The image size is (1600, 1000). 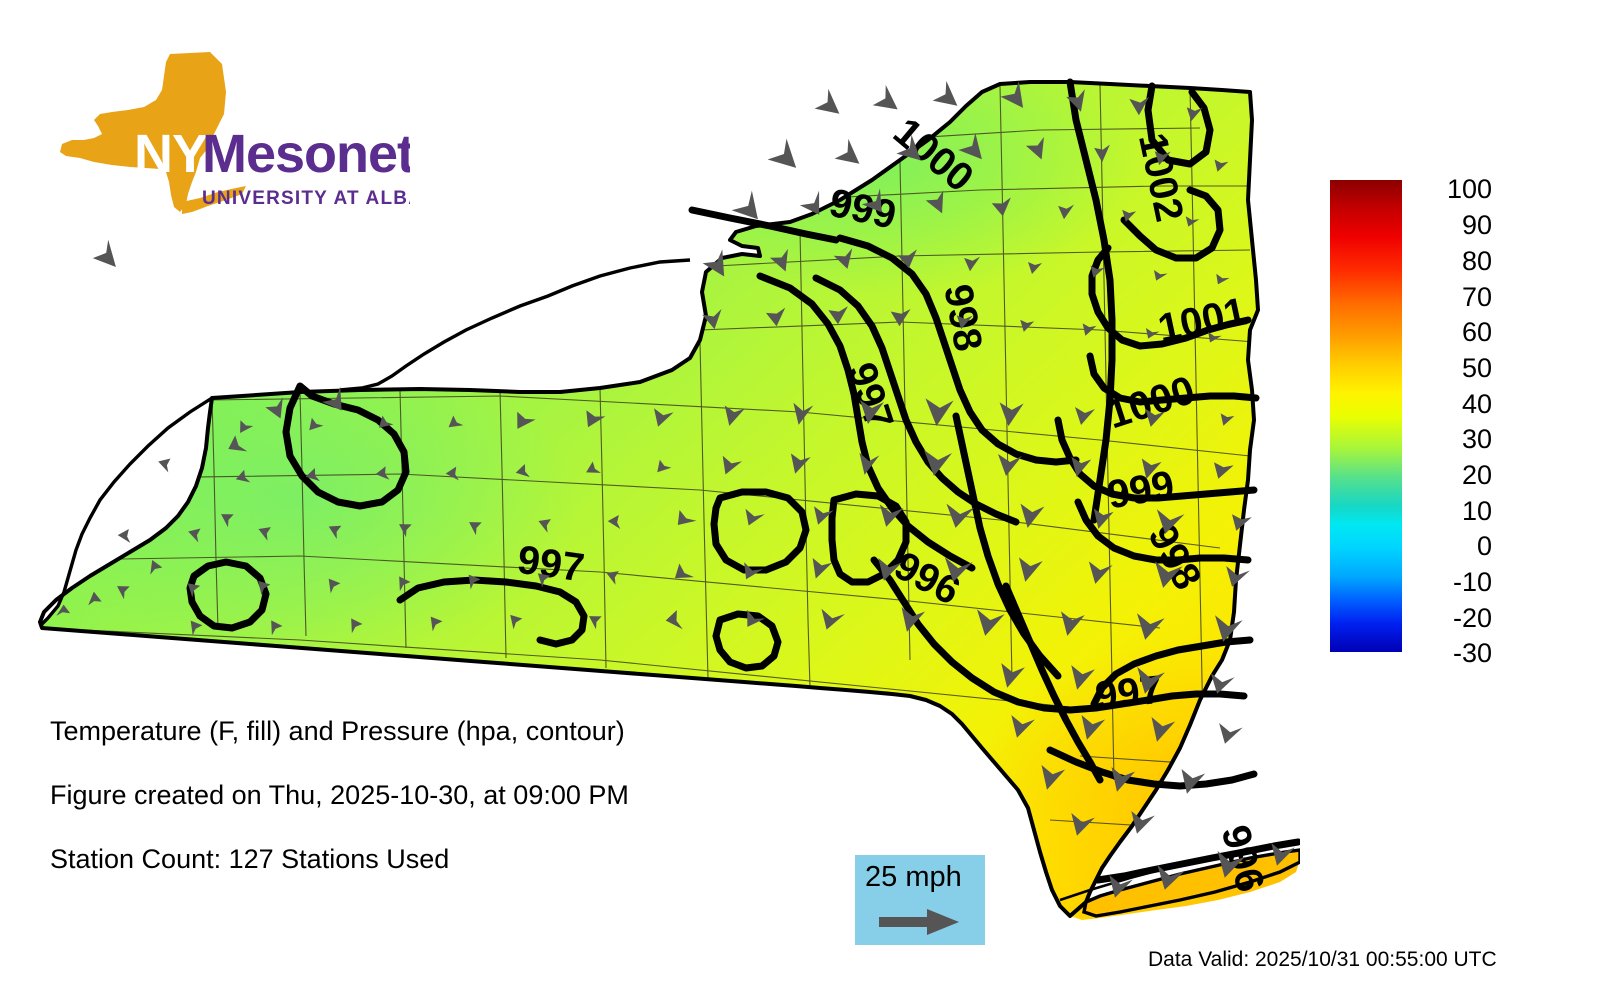 I want to click on colorbar-gradient, so click(x=1366, y=416).